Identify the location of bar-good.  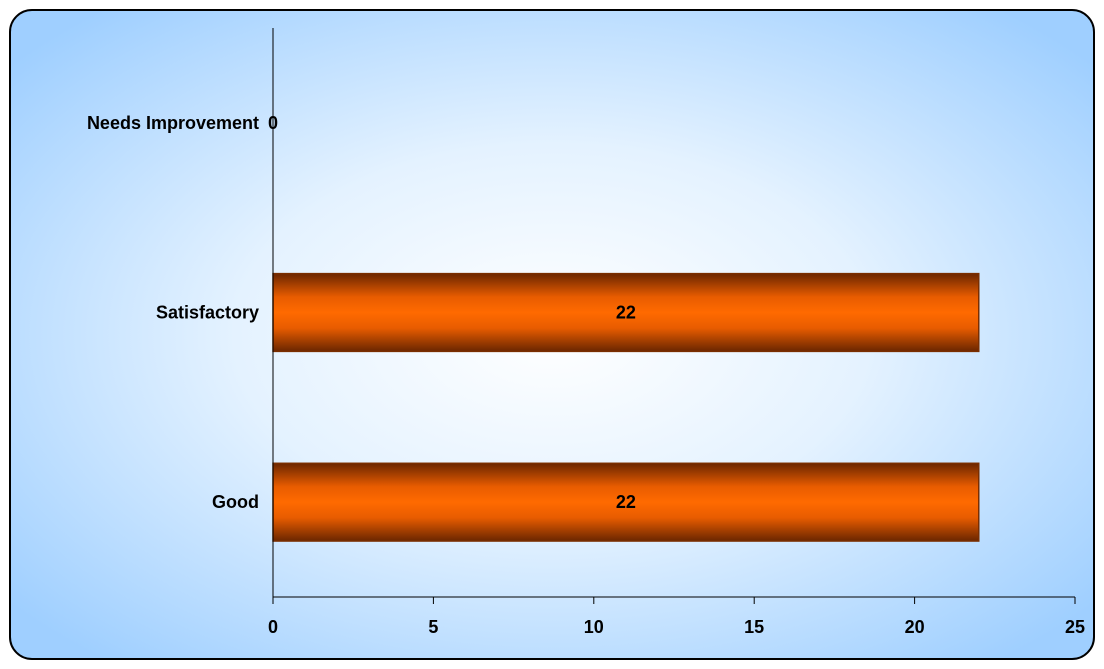
(626, 502).